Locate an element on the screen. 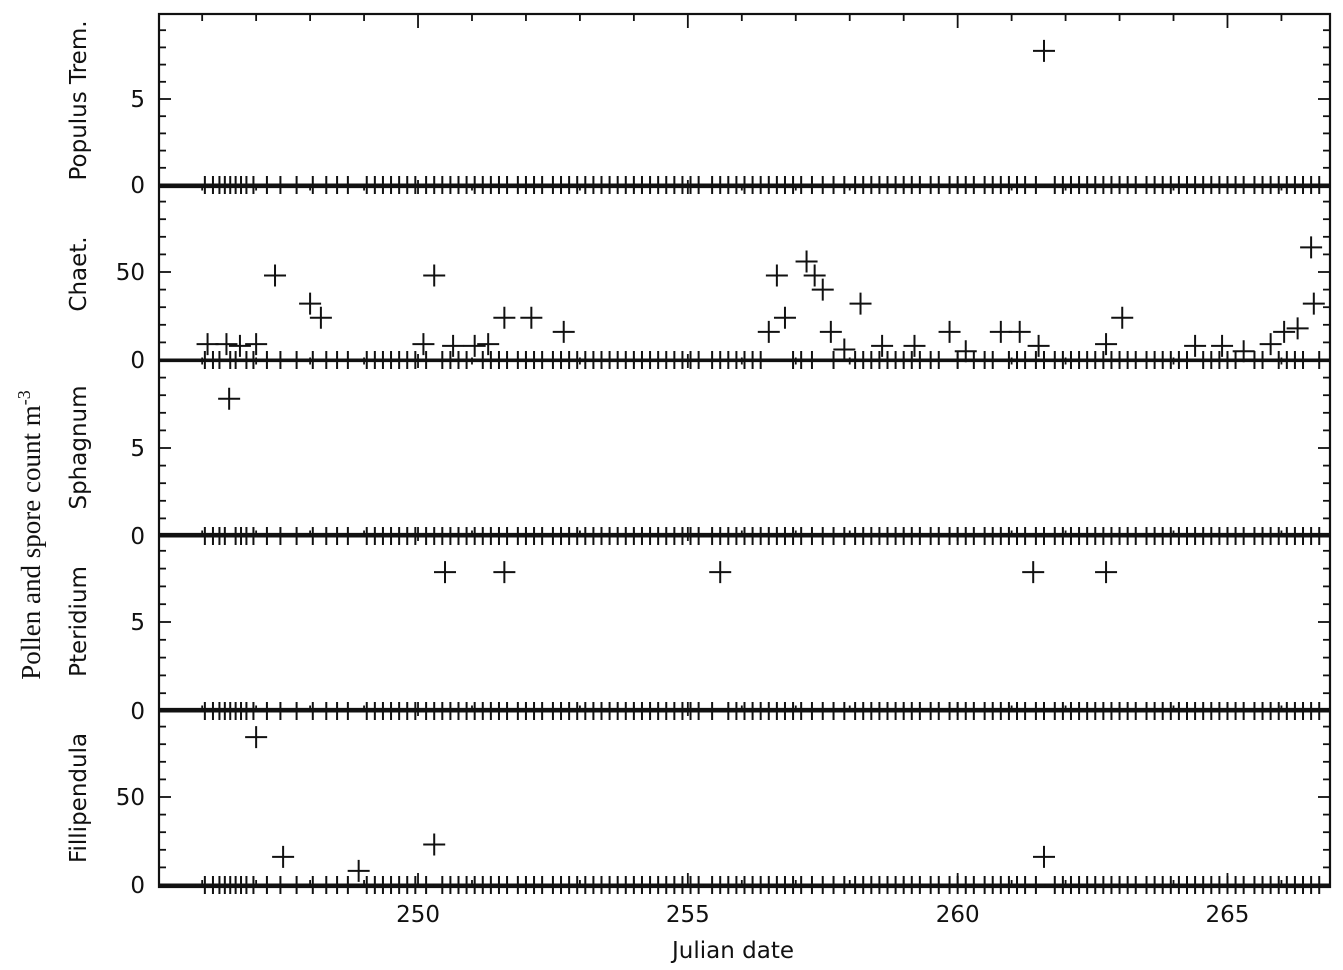 Image resolution: width=1343 pixels, height=970 pixels. y-axis-label-text: Pollen and spore count m is located at coordinates (31, 542).